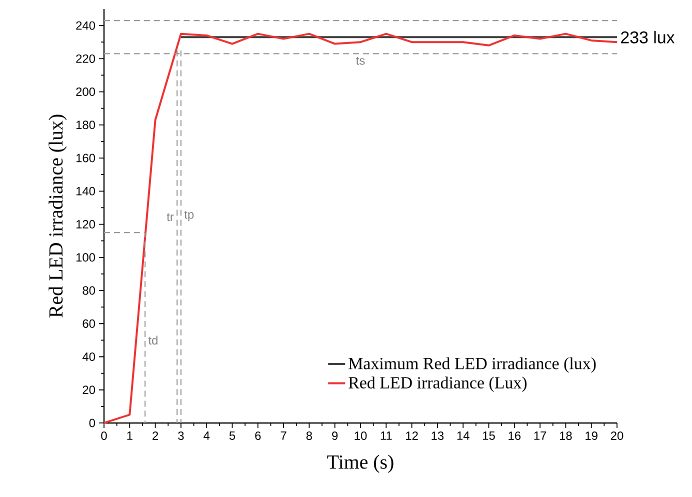 This screenshot has height=497, width=692. What do you see at coordinates (592, 435) in the screenshot?
I see `x-tick-label: 19` at bounding box center [592, 435].